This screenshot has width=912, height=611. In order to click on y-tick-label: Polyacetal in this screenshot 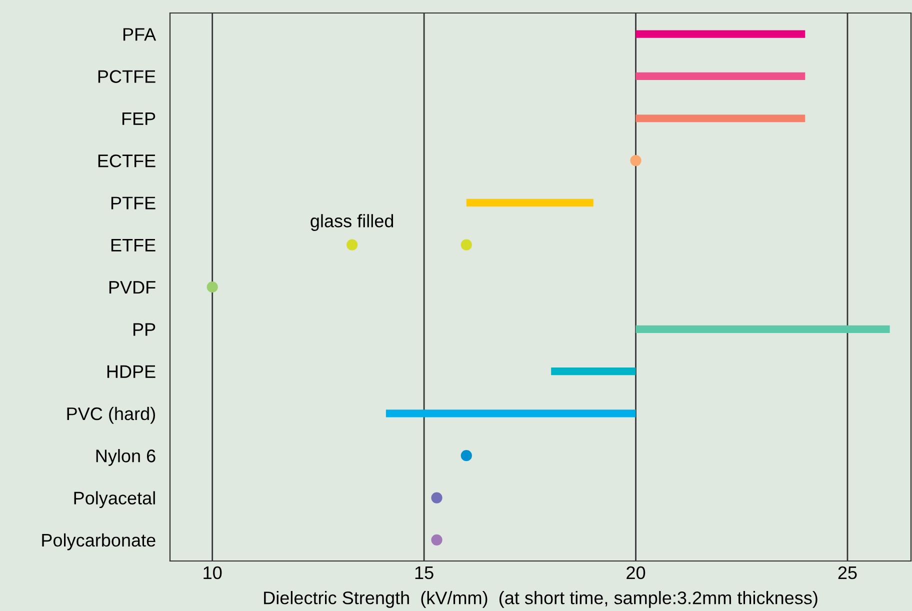, I will do `click(114, 499)`.